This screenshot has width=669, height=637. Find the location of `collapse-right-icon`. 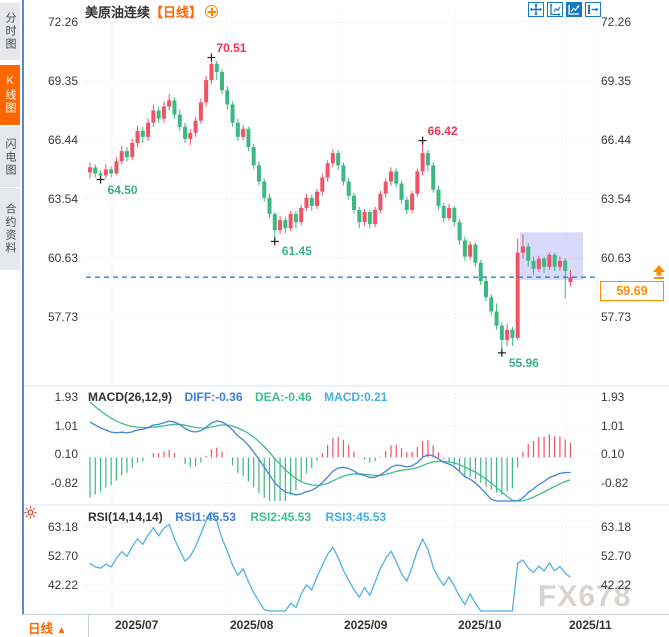

collapse-right-icon is located at coordinates (593, 9).